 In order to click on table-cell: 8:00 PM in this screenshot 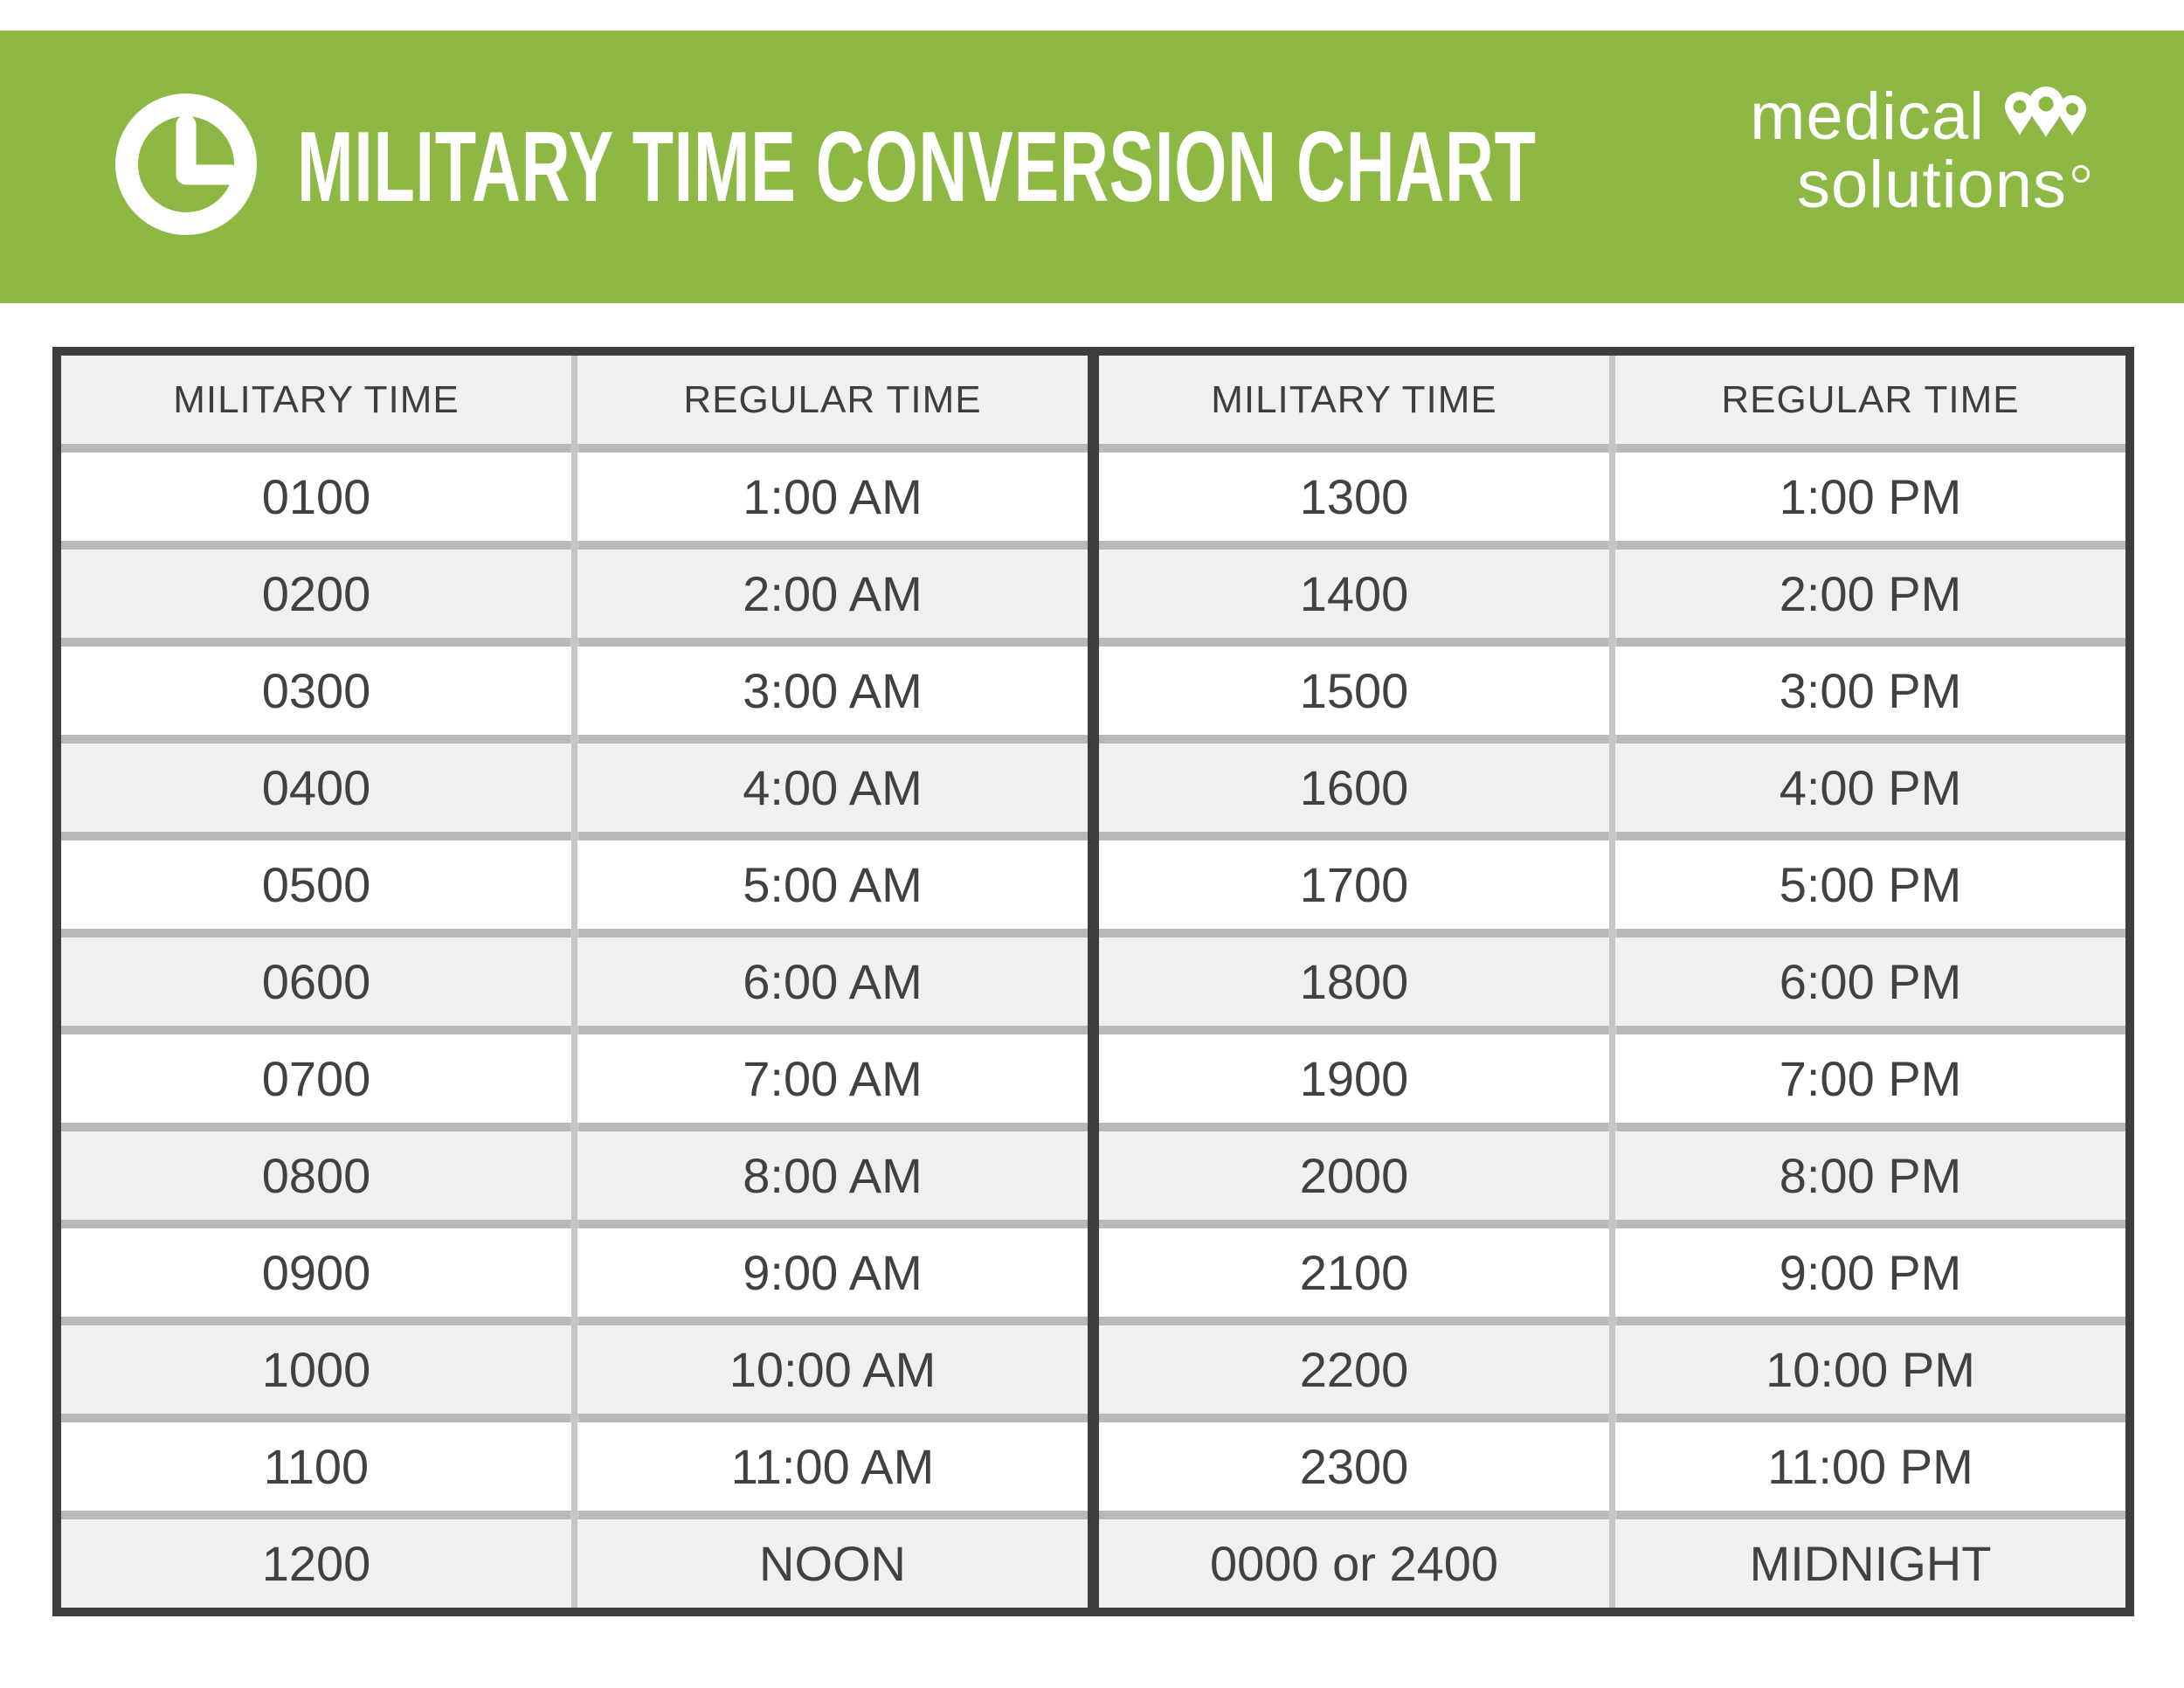, I will do `click(1870, 1175)`.